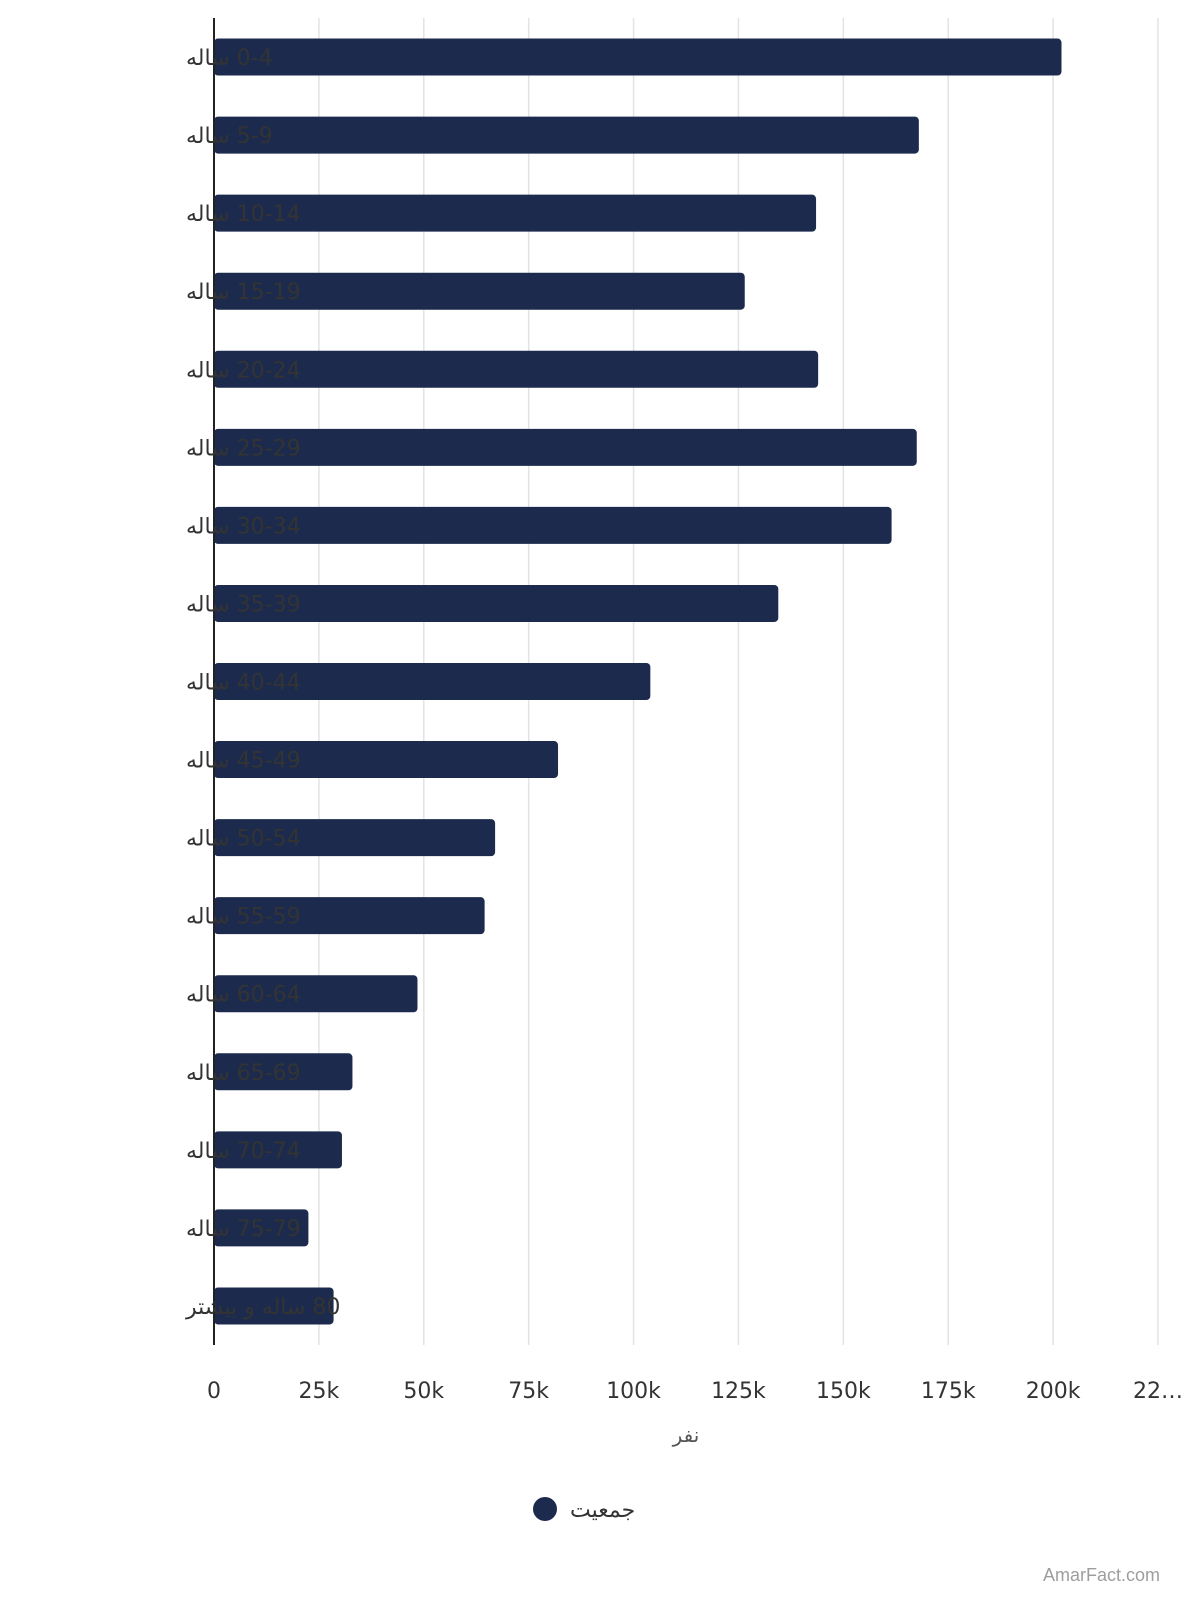 This screenshot has height=1600, width=1200. What do you see at coordinates (528, 1391) in the screenshot?
I see `x-tick-label: 75k` at bounding box center [528, 1391].